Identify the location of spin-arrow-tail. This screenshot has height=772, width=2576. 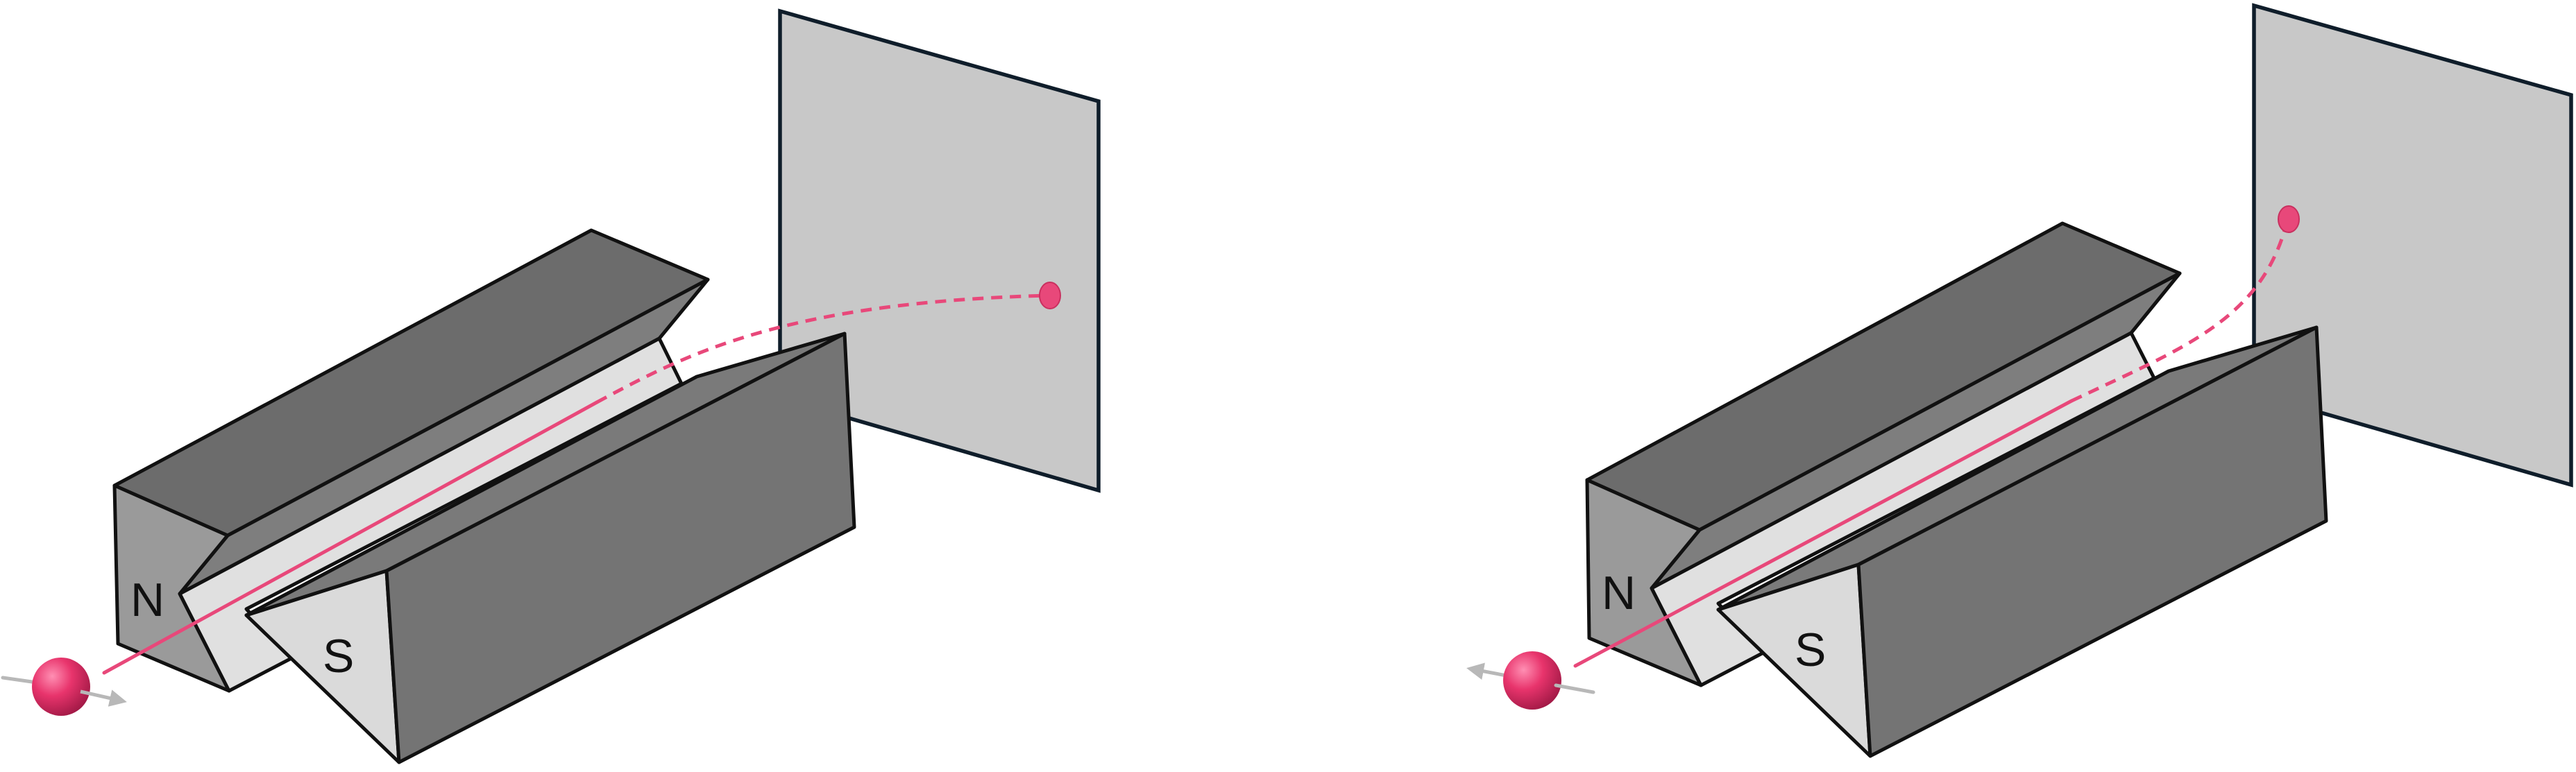
(1574, 688).